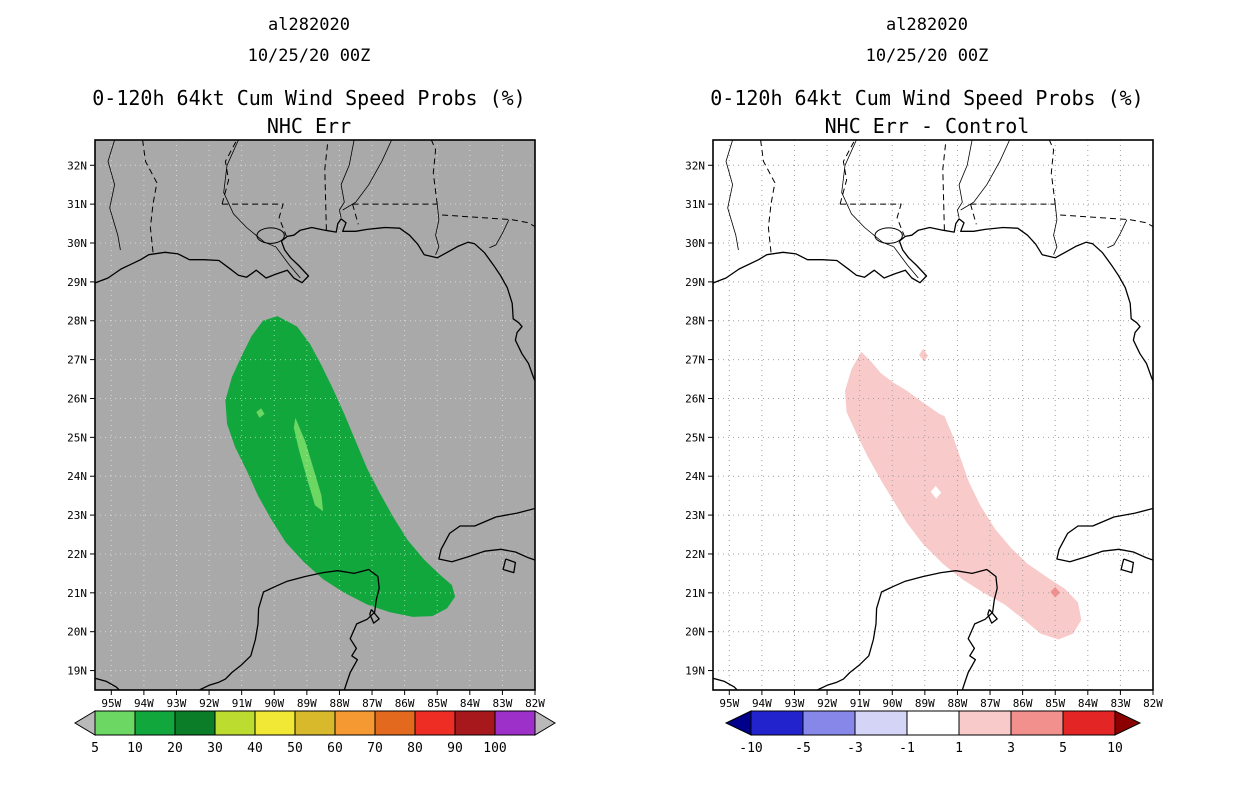  Describe the element at coordinates (175, 748) in the screenshot. I see `colorbar-tick-label: 20` at that location.